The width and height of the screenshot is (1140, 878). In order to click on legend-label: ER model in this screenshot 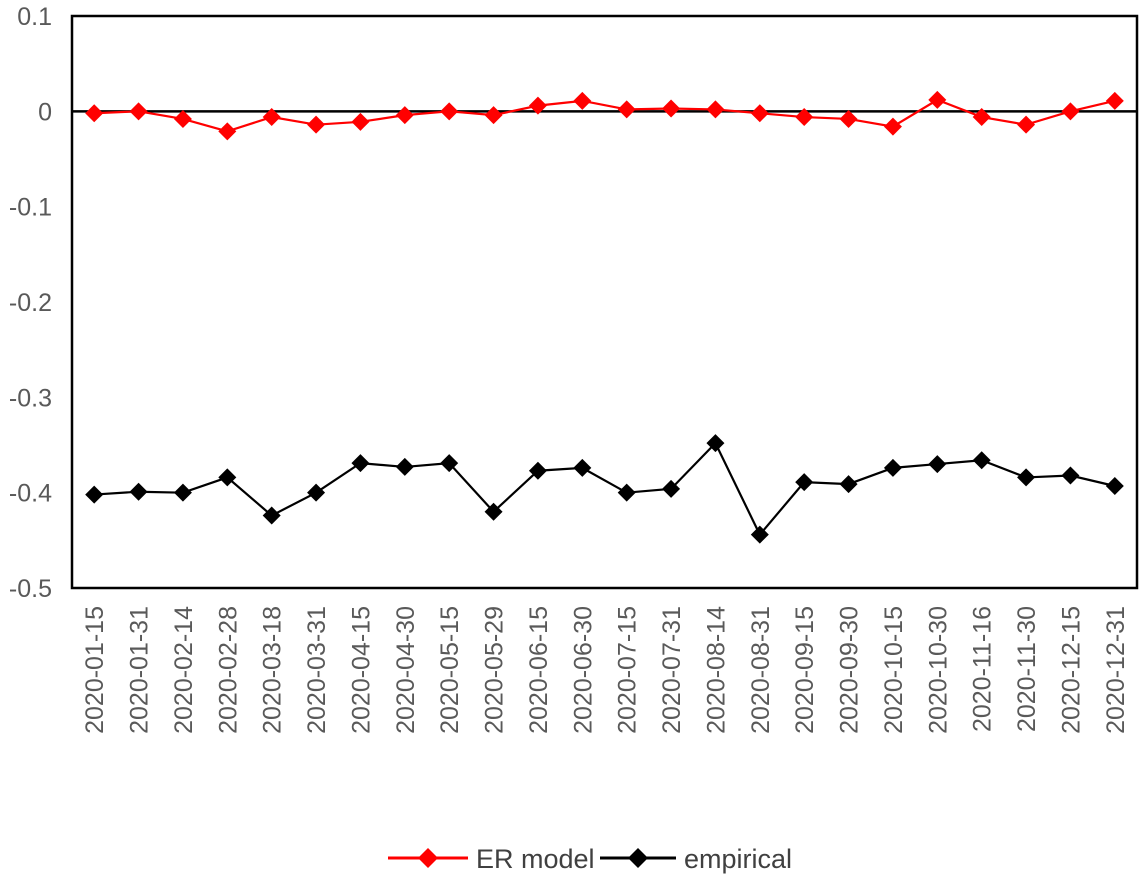, I will do `click(535, 859)`.